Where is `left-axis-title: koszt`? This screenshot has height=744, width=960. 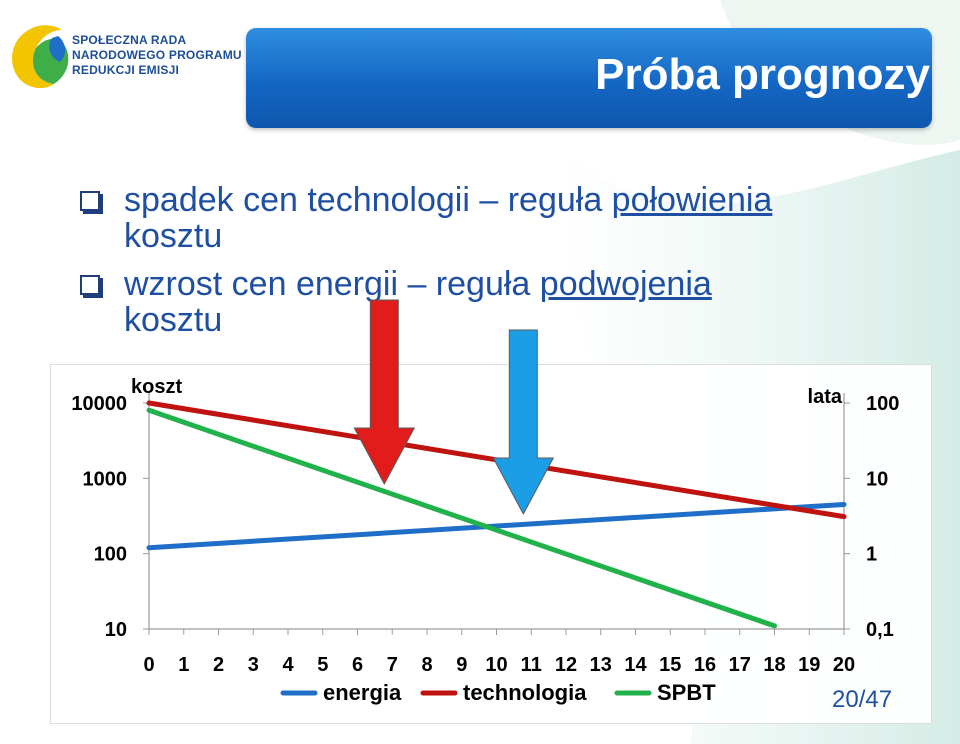
left-axis-title: koszt is located at coordinates (156, 387).